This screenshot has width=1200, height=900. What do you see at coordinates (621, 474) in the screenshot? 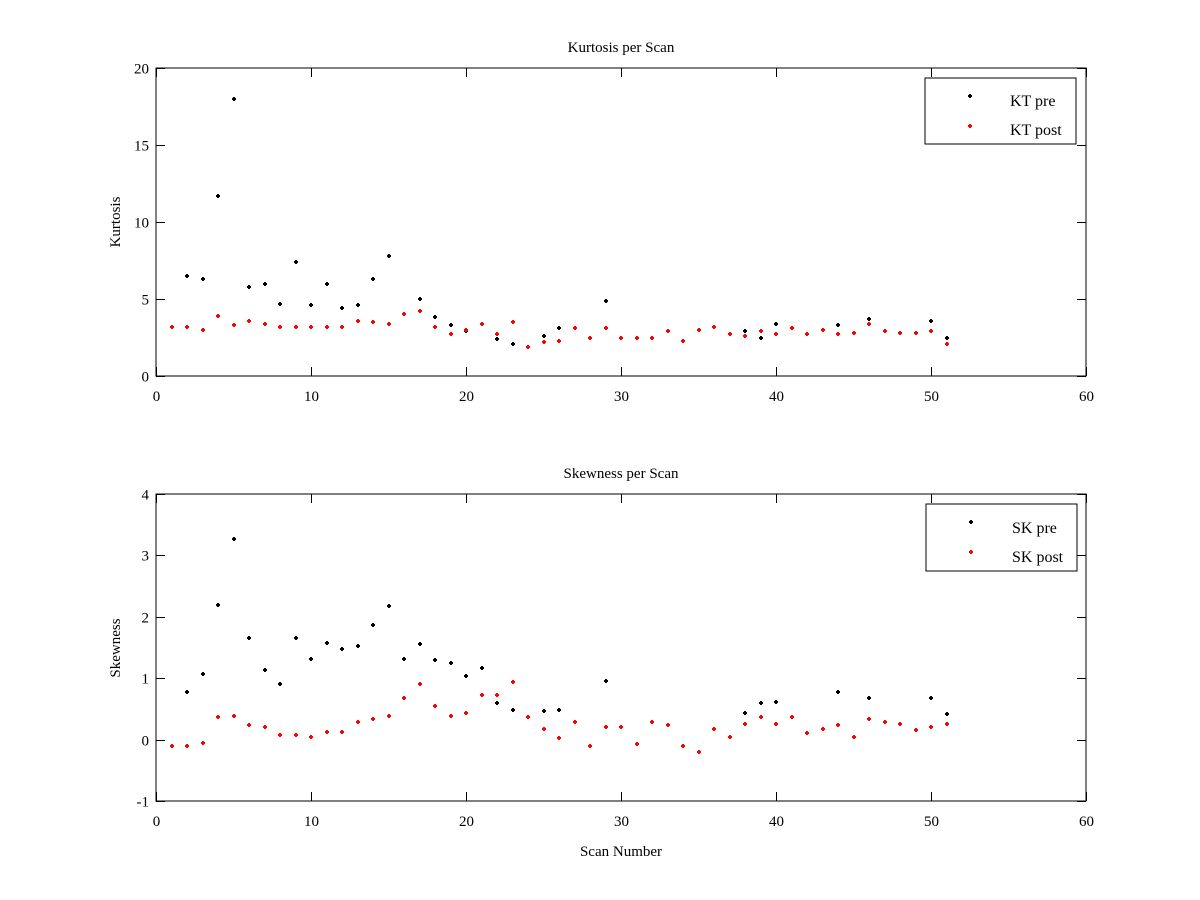
I see `skewness-title: Skewness per Scan` at bounding box center [621, 474].